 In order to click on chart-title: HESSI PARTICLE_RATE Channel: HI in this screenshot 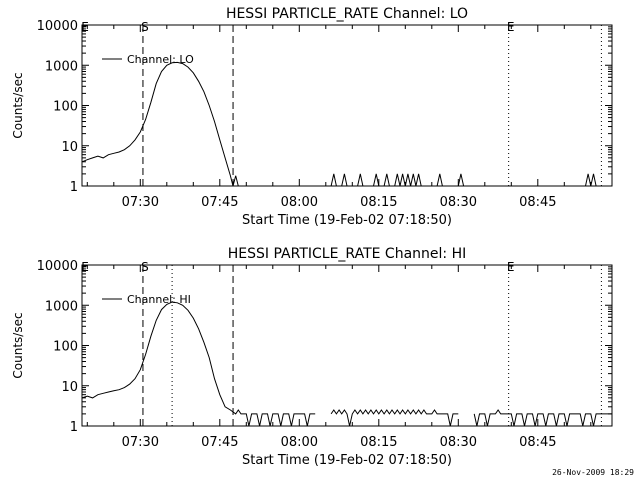, I will do `click(347, 254)`.